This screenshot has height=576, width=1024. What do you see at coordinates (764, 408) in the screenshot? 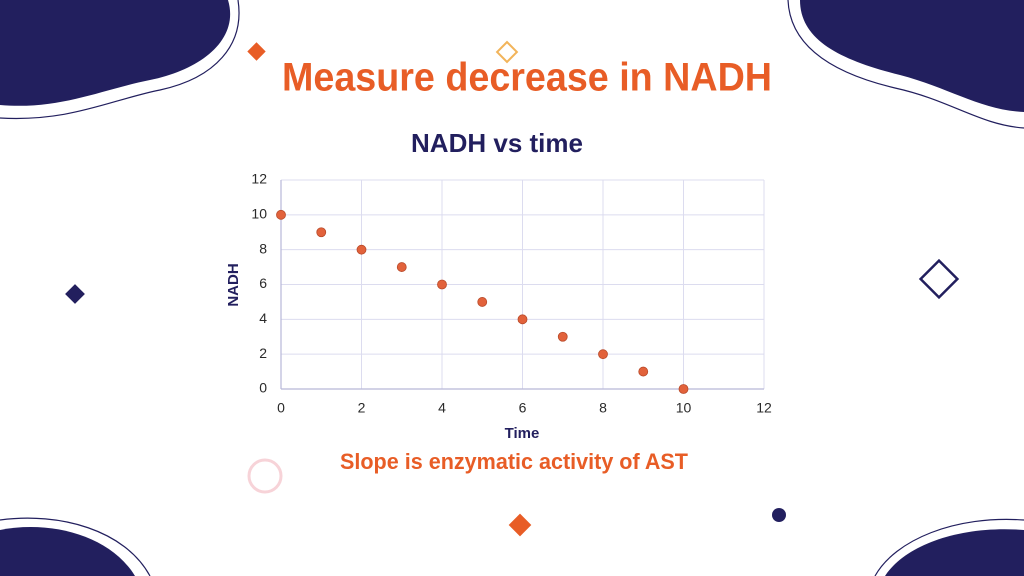
I see `x-tick-label: 12` at bounding box center [764, 408].